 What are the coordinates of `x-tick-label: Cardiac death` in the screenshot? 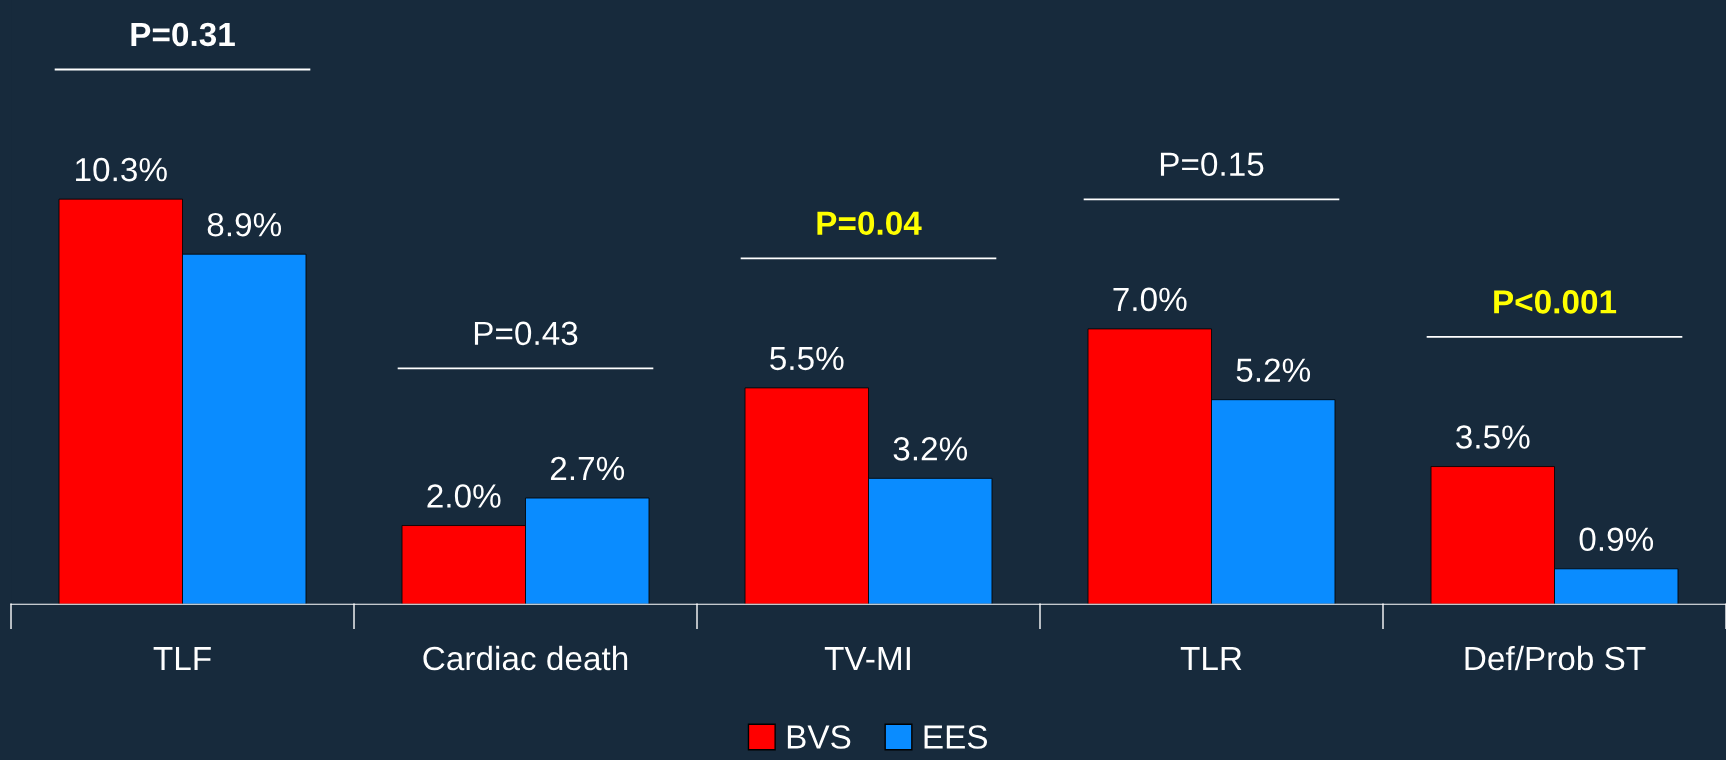 It's located at (525, 658).